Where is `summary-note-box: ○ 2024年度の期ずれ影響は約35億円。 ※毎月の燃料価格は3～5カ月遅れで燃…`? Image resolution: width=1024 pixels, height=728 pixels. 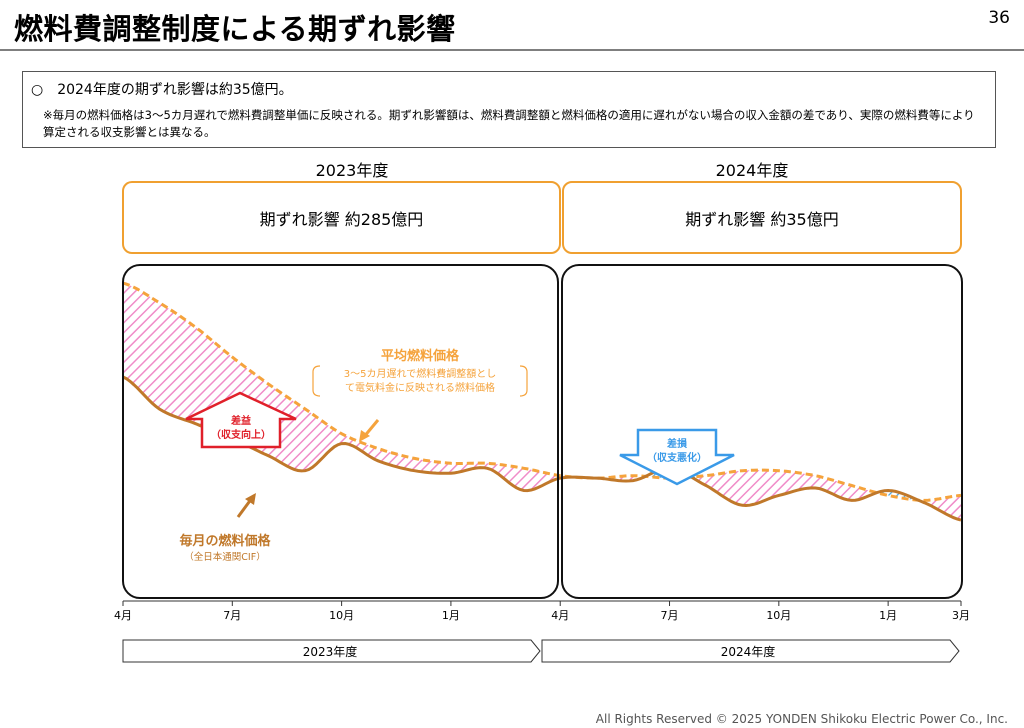 summary-note-box: ○ 2024年度の期ずれ影響は約35億円。 ※毎月の燃料価格は3～5カ月遅れで燃… is located at coordinates (509, 109).